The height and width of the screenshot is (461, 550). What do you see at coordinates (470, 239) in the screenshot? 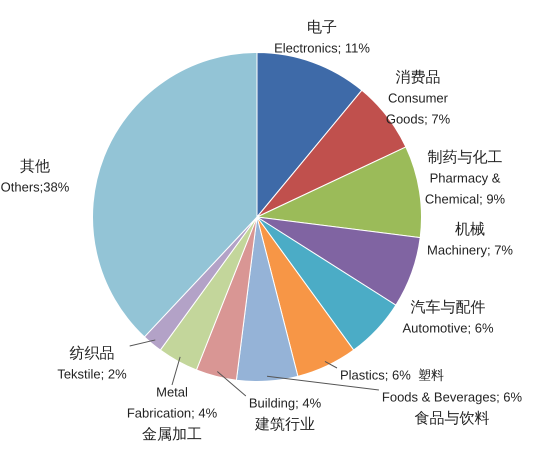
I see `slice-label: 机械 Machinery; 7%` at bounding box center [470, 239].